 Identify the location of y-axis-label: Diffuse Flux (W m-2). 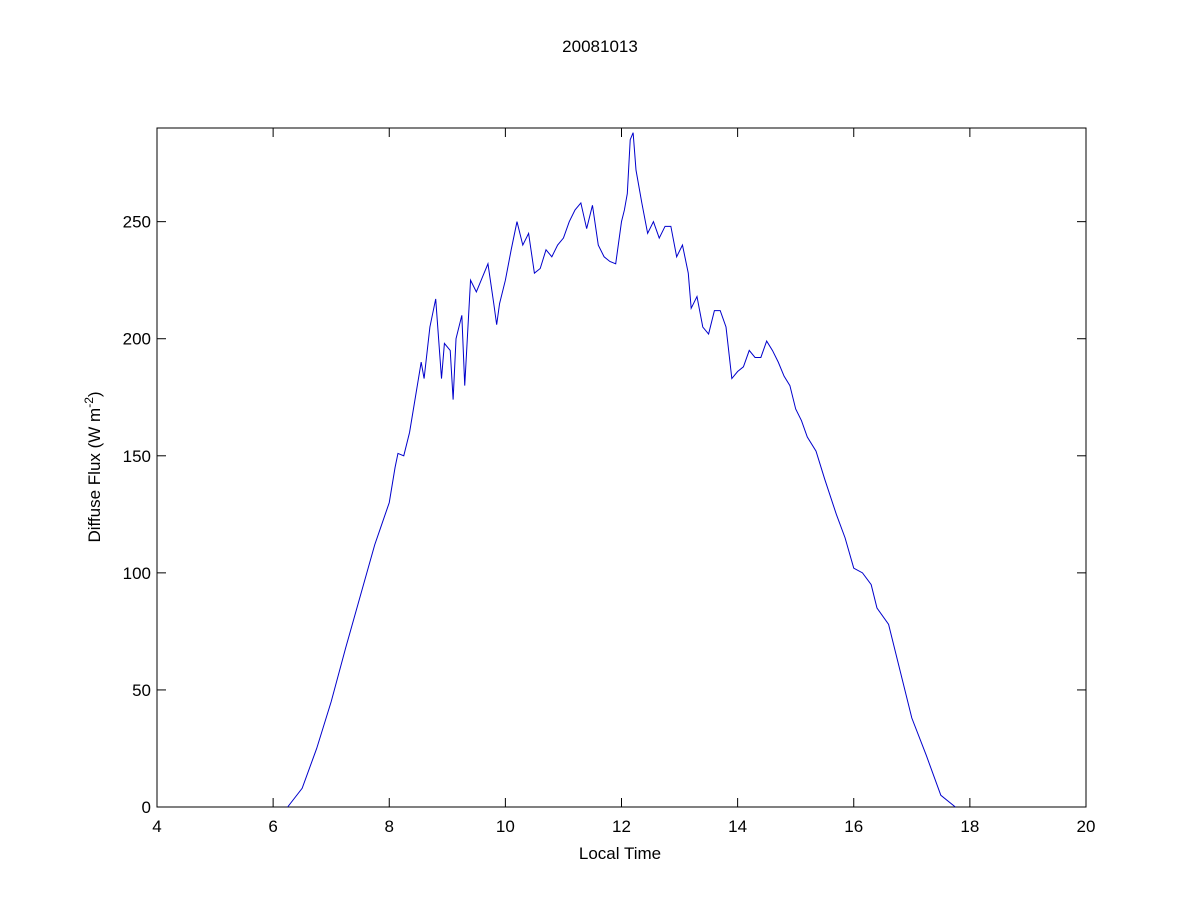
(93, 466).